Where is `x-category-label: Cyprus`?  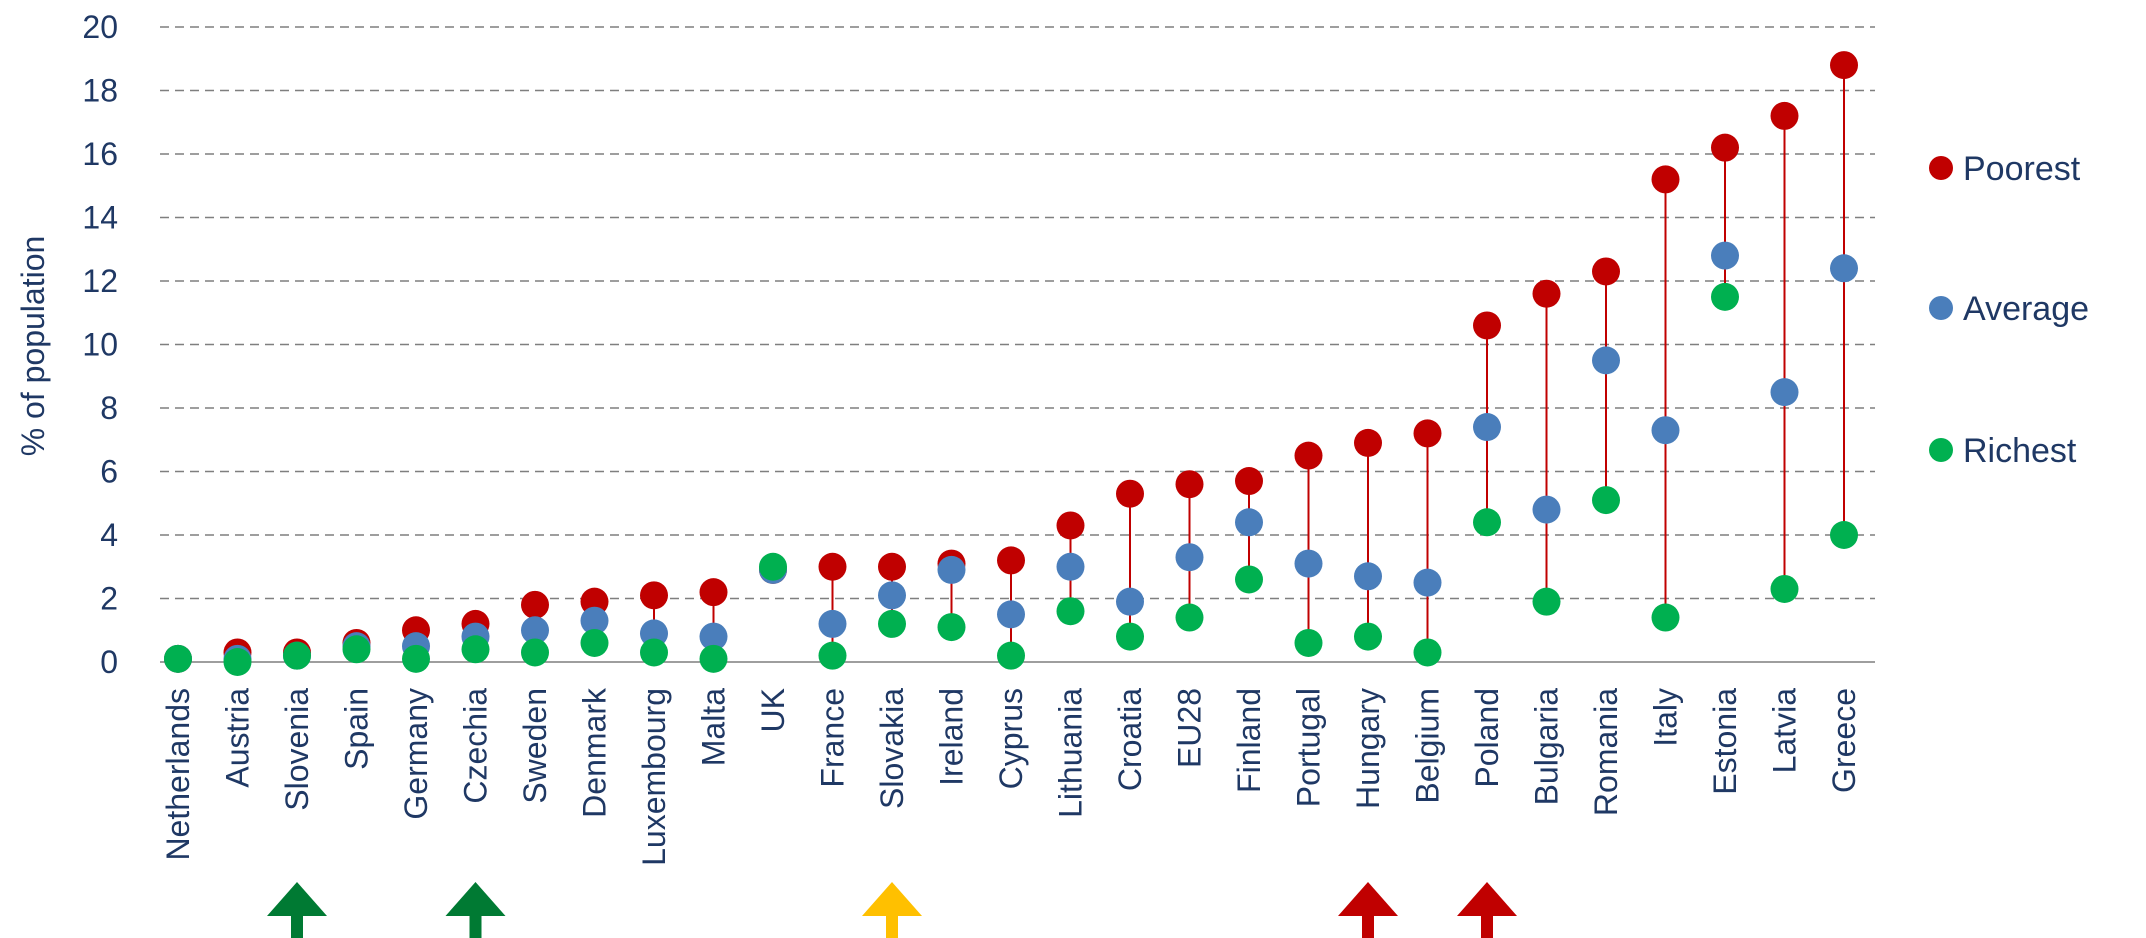
x-category-label: Cyprus is located at coordinates (1011, 738).